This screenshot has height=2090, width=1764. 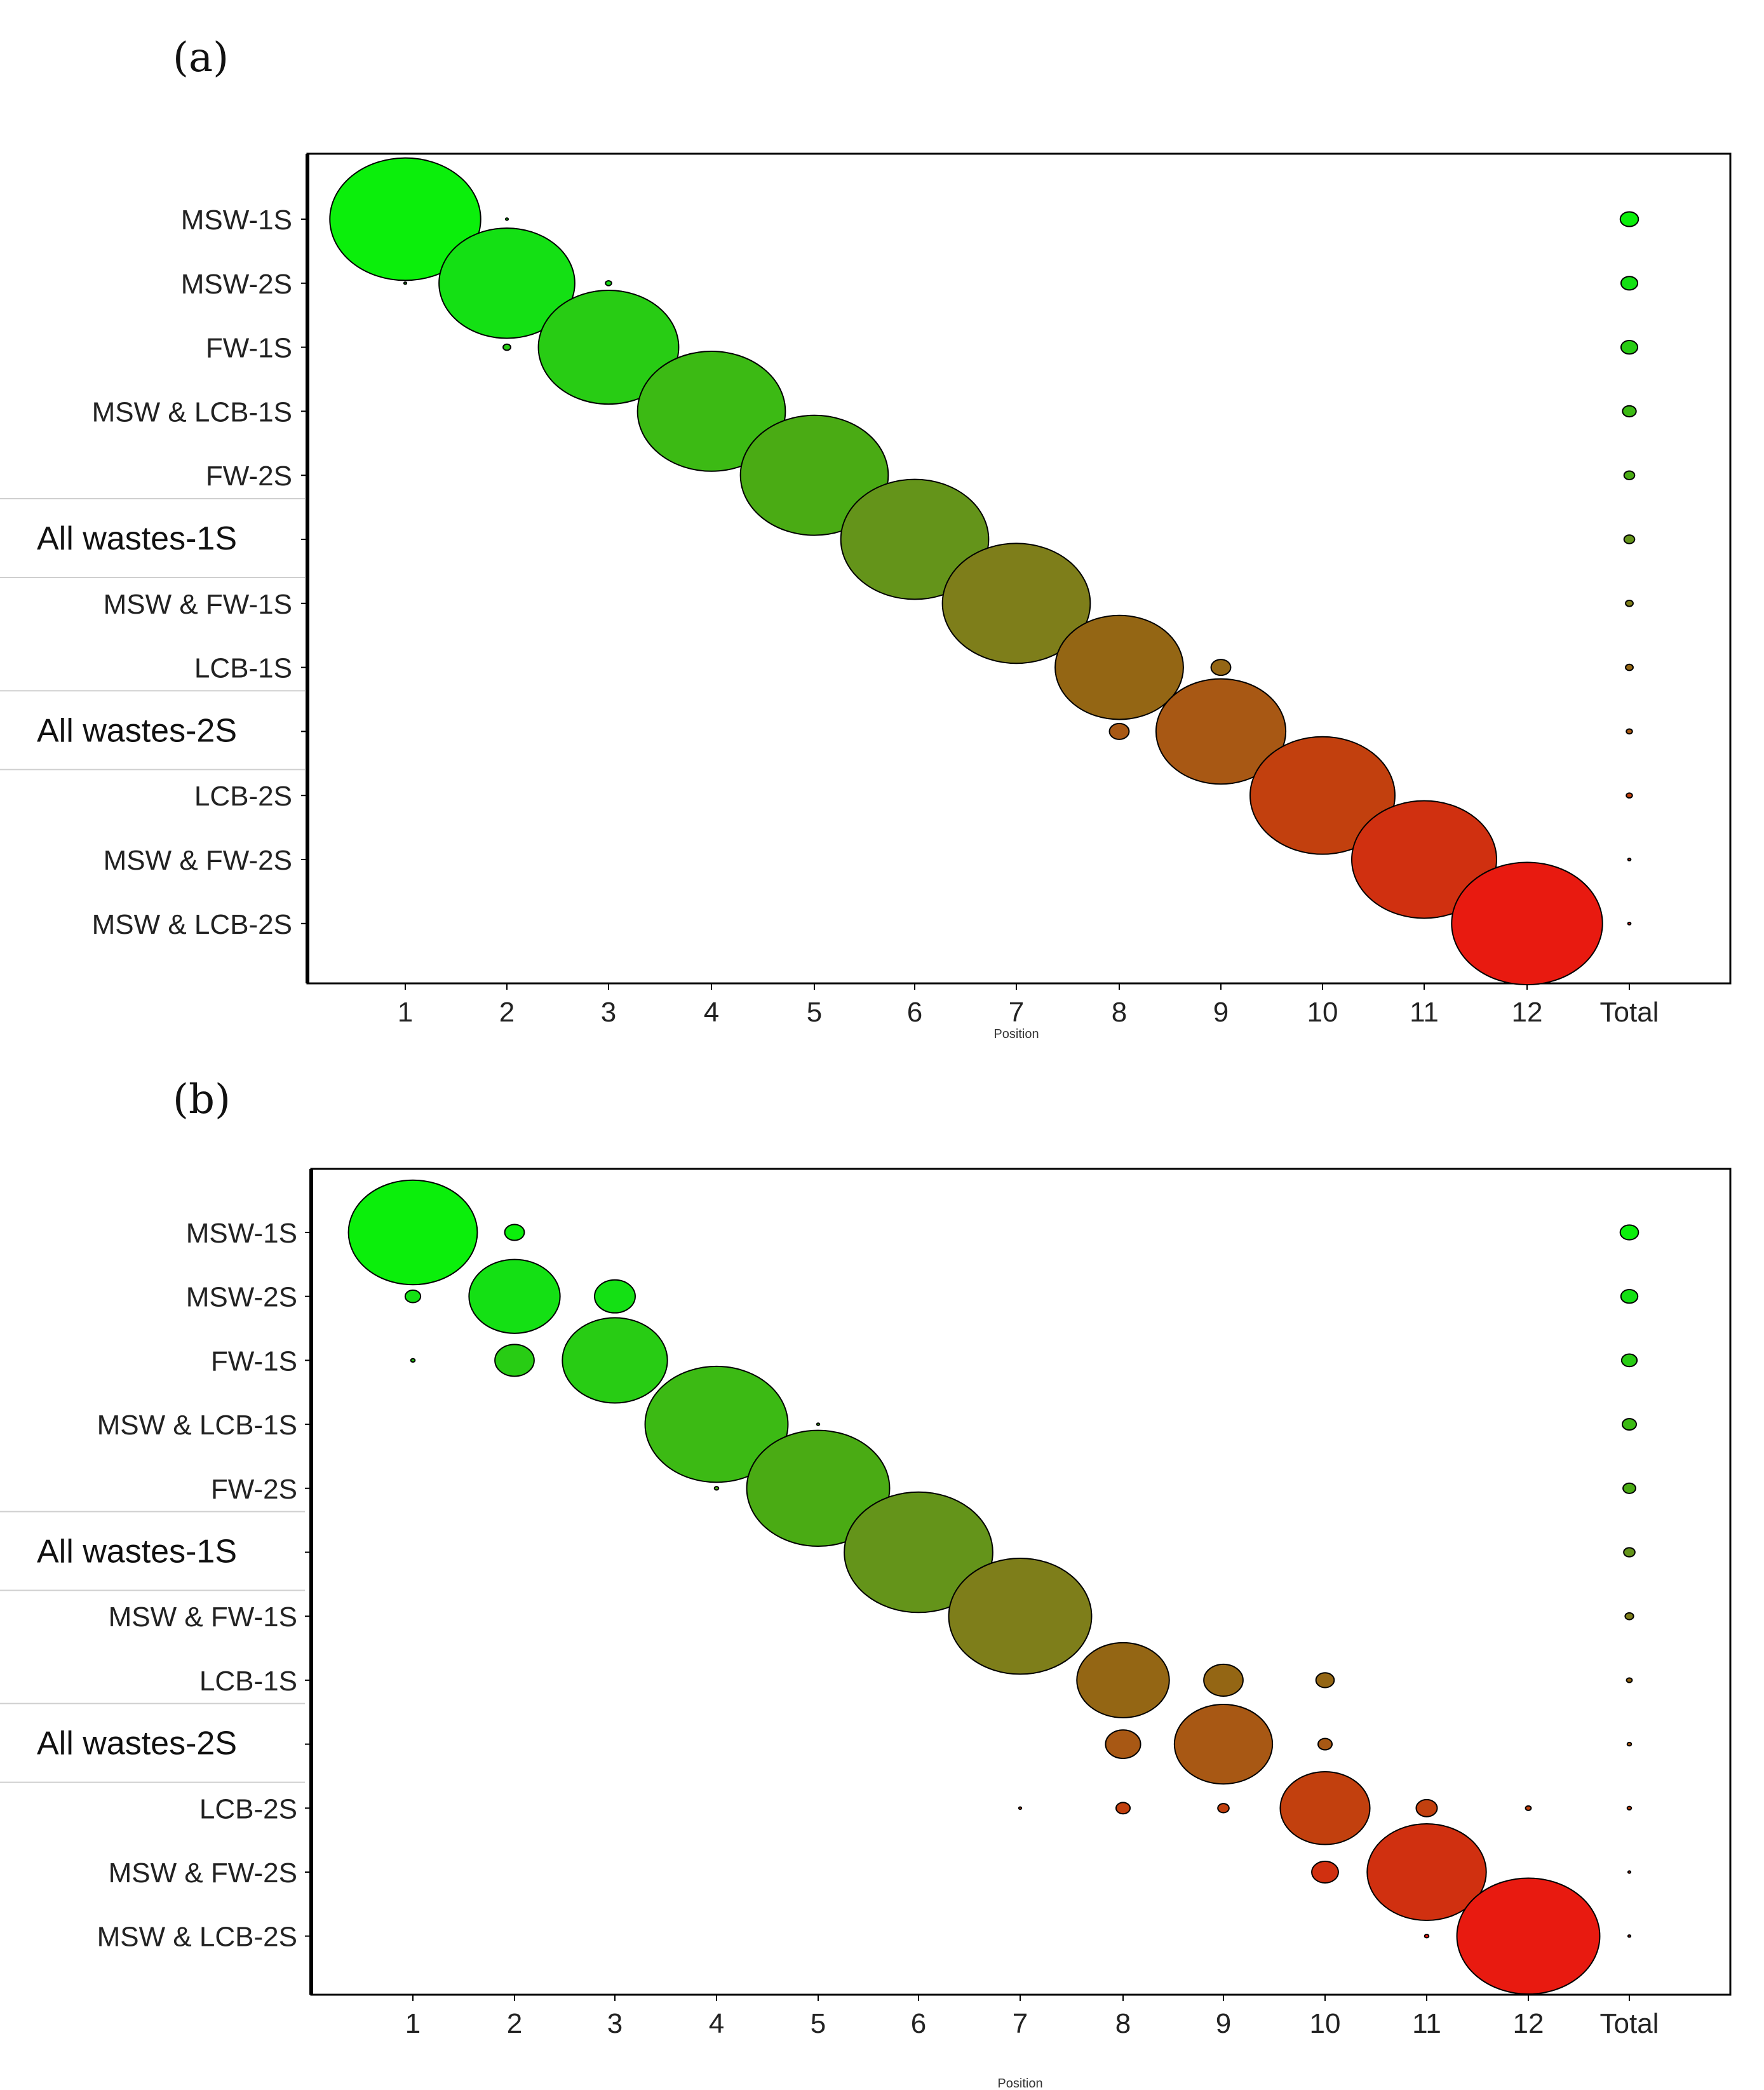 What do you see at coordinates (202, 1099) in the screenshot?
I see `panel-label: (b)` at bounding box center [202, 1099].